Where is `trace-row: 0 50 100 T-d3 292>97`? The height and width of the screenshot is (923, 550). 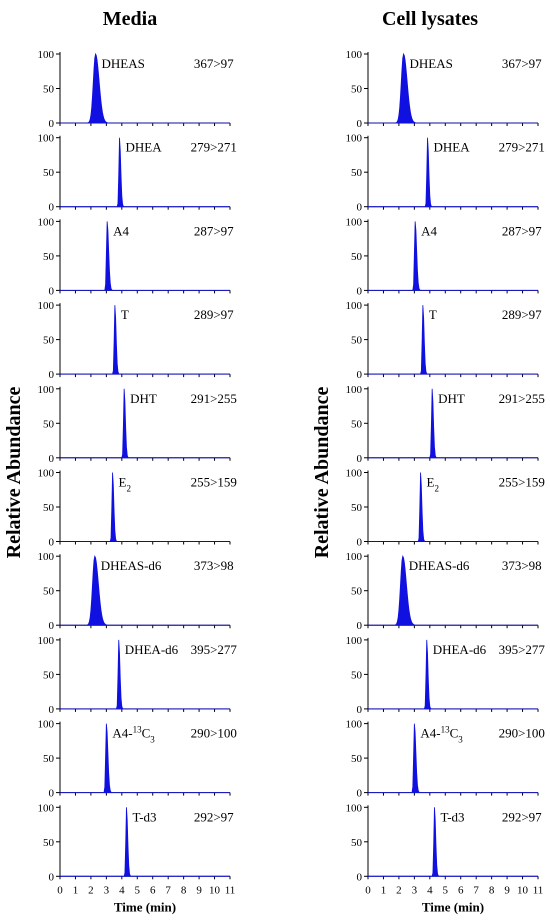 trace-row: 0 50 100 T-d3 292>97 is located at coordinates (136, 842).